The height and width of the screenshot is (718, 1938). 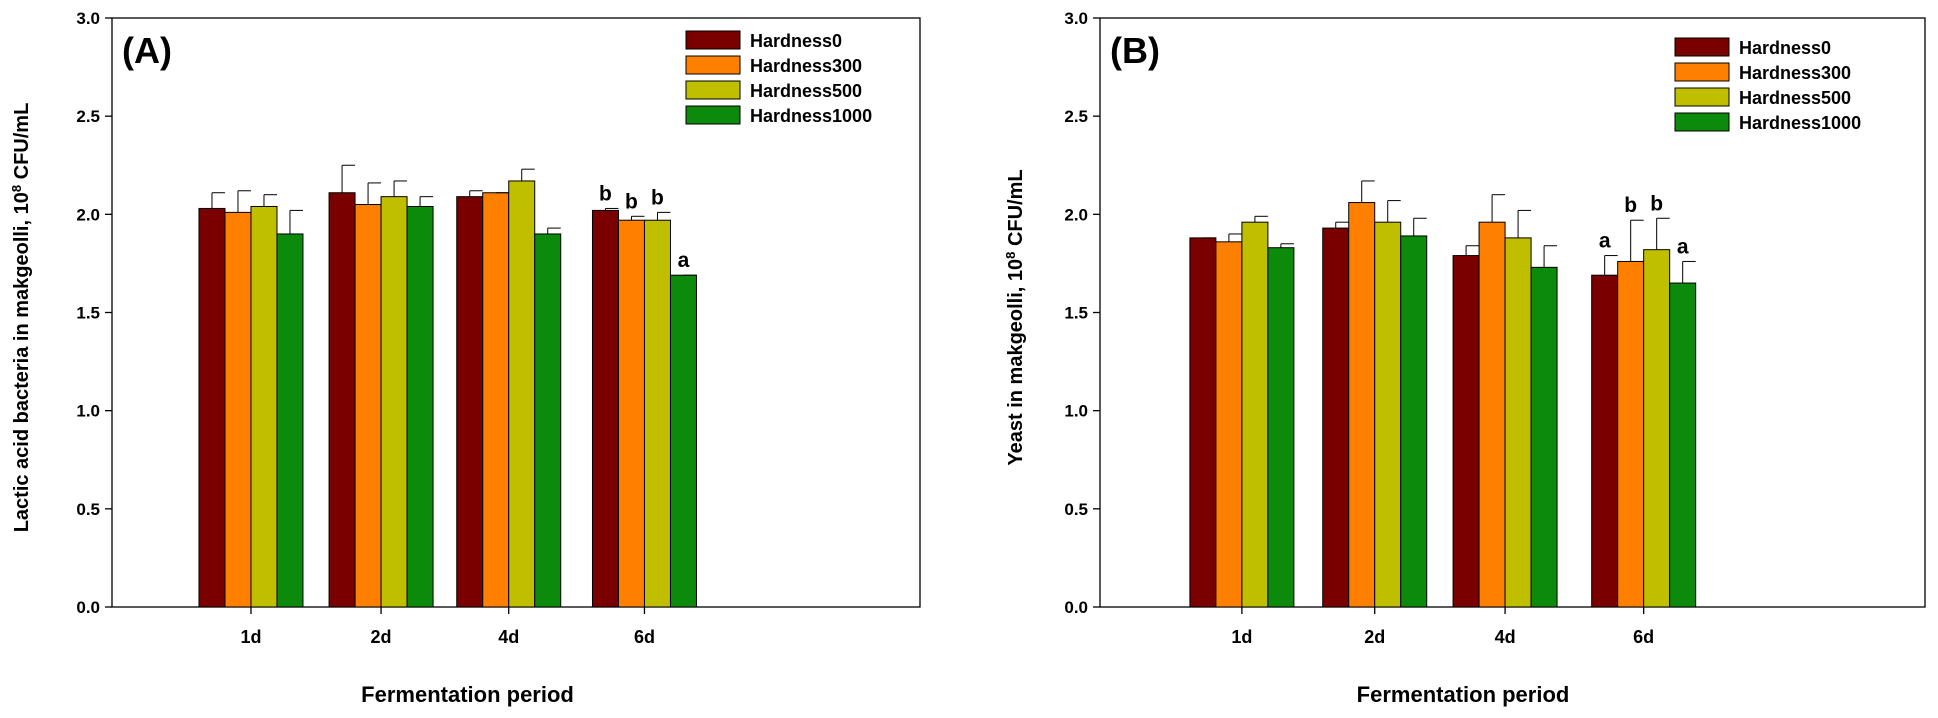 What do you see at coordinates (1135, 50) in the screenshot?
I see `panel-label: (B)` at bounding box center [1135, 50].